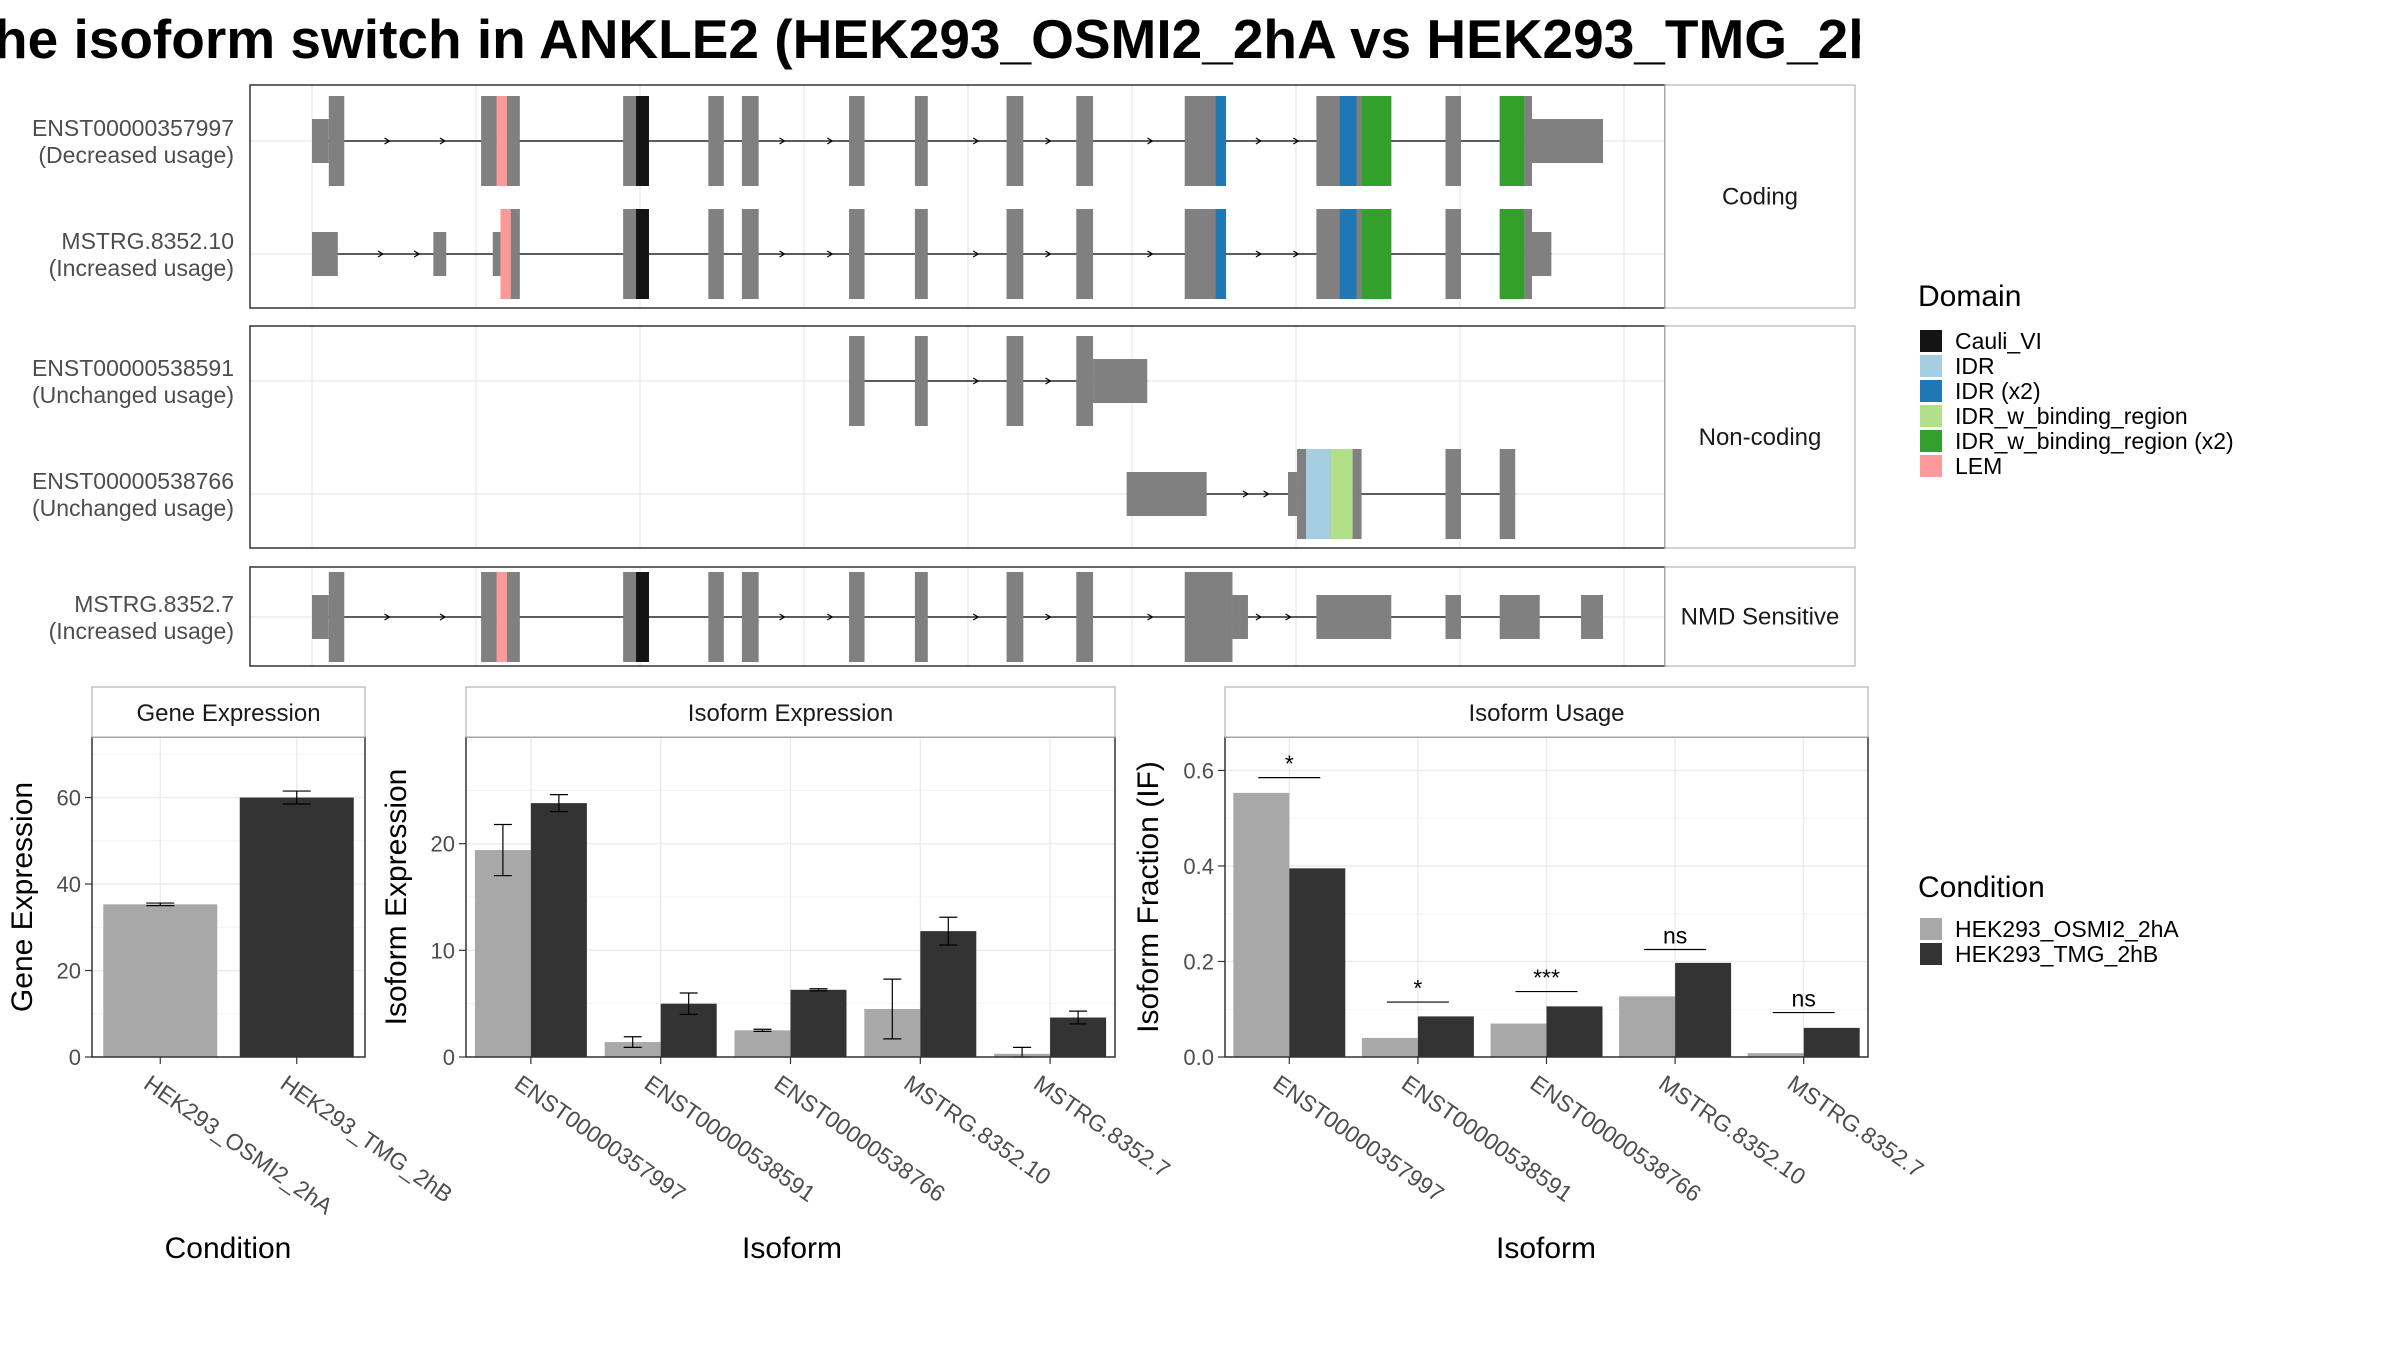 The height and width of the screenshot is (1355, 2400). Describe the element at coordinates (1546, 978) in the screenshot. I see `significance-label: ***` at that location.